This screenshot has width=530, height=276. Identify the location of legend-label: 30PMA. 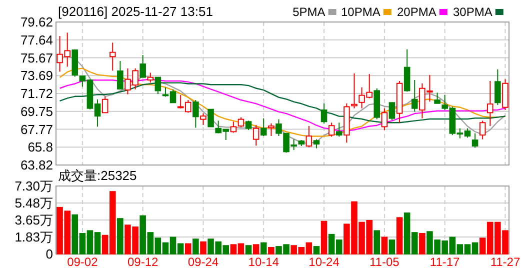
(472, 12).